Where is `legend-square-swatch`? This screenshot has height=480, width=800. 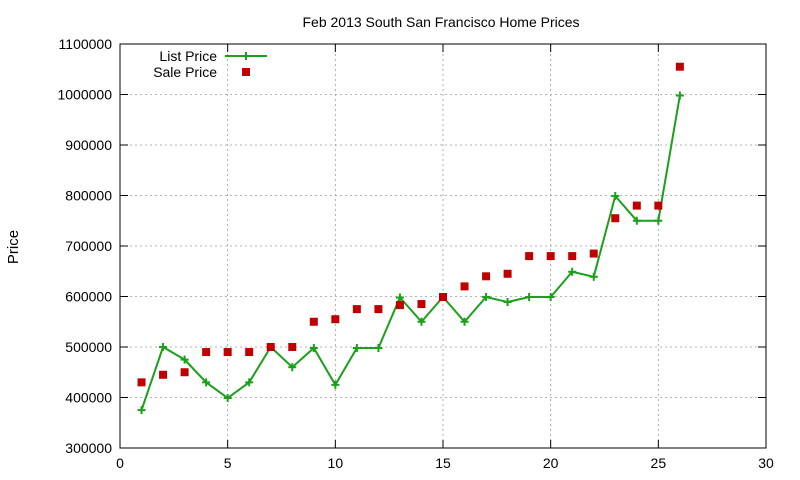 legend-square-swatch is located at coordinates (246, 72).